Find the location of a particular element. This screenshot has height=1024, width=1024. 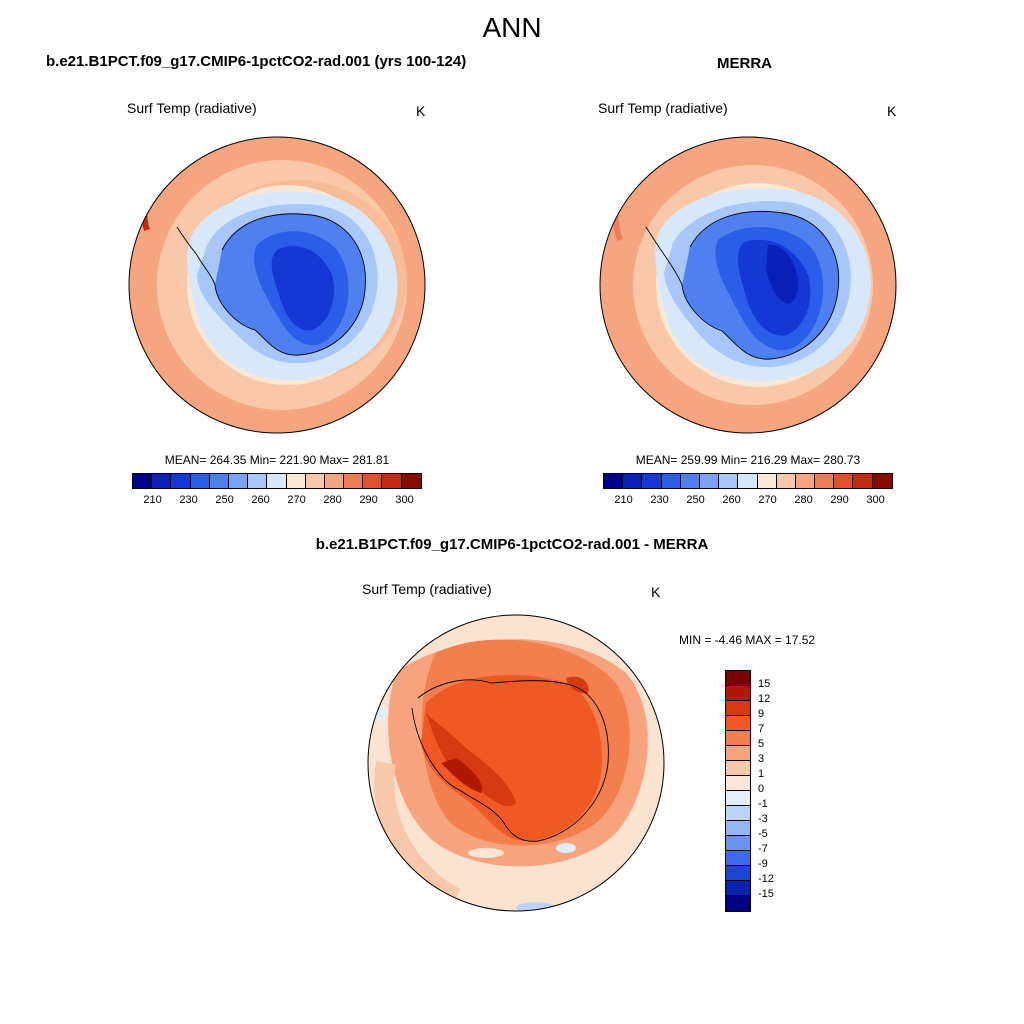

panel-2-units: K is located at coordinates (892, 111).